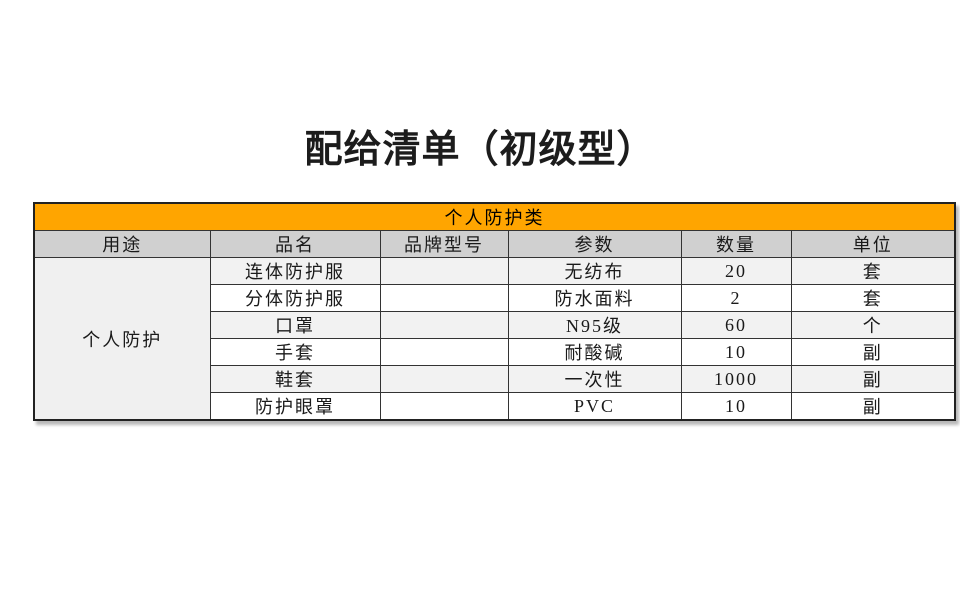  I want to click on page-title: 配给清单（初级型）, so click(480, 150).